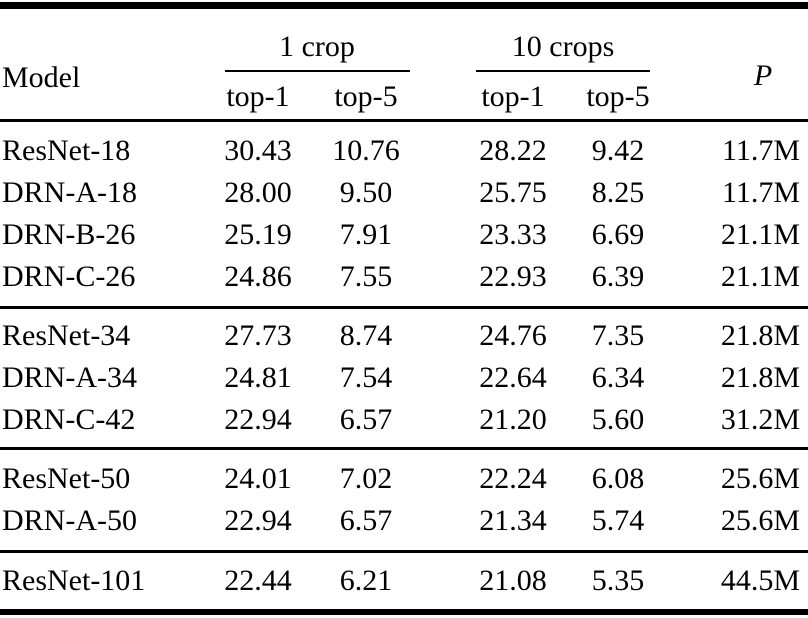  I want to click on model-name: DRN-B-26, so click(69, 234).